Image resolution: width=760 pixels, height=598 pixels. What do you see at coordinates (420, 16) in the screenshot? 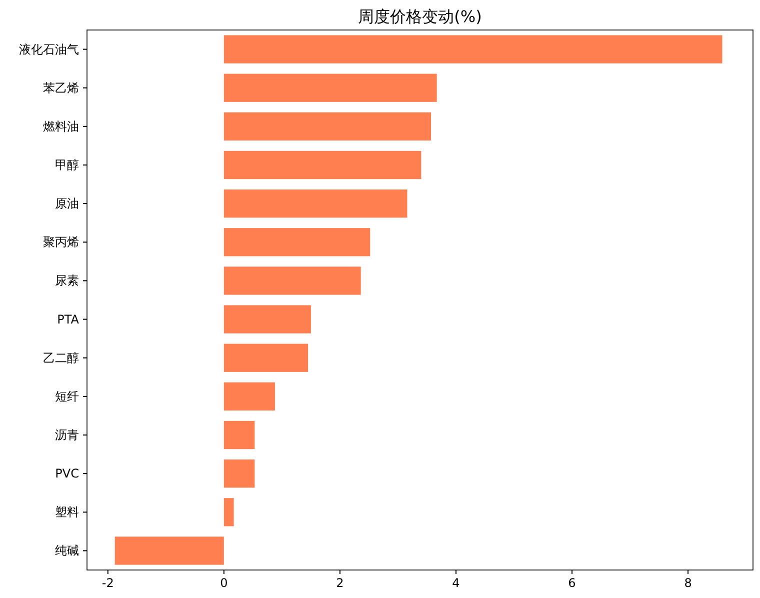
I see `chart-title: 周度价格变动(%)` at bounding box center [420, 16].